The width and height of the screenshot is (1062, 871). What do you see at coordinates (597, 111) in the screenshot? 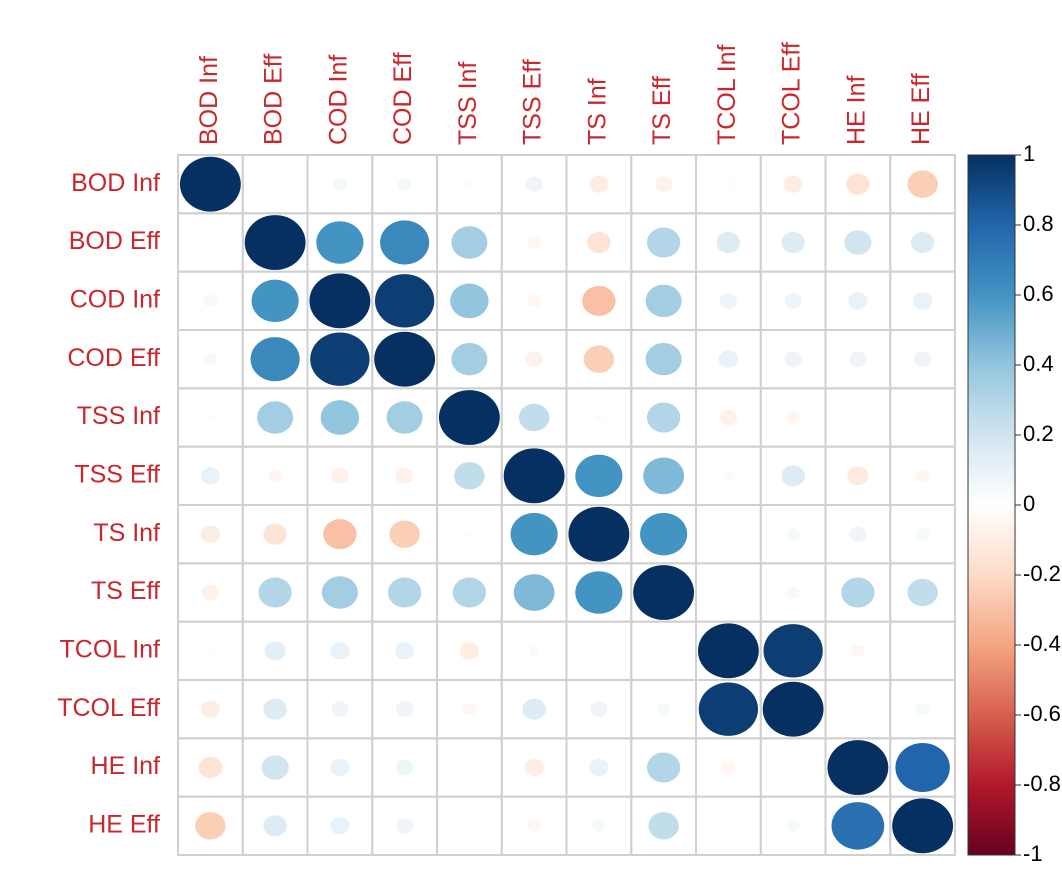
I see `column-label: TS Inf` at bounding box center [597, 111].